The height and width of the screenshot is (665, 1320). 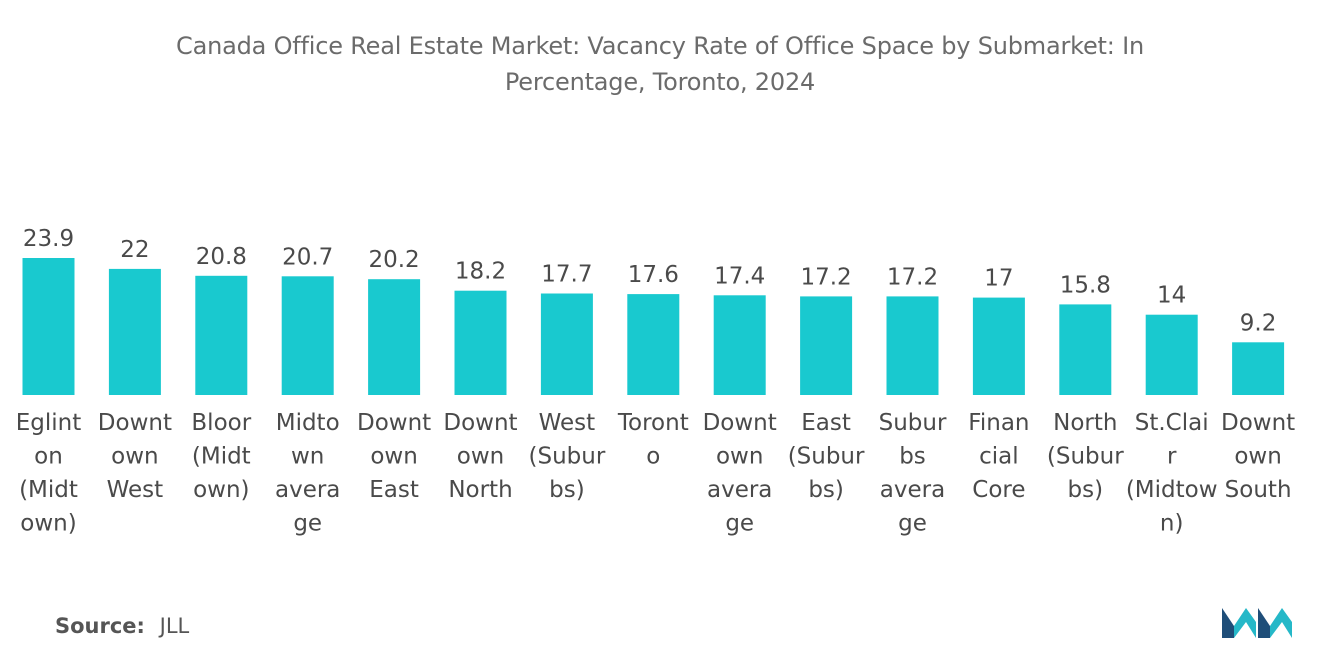 I want to click on data-label: 15.8, so click(x=1085, y=285).